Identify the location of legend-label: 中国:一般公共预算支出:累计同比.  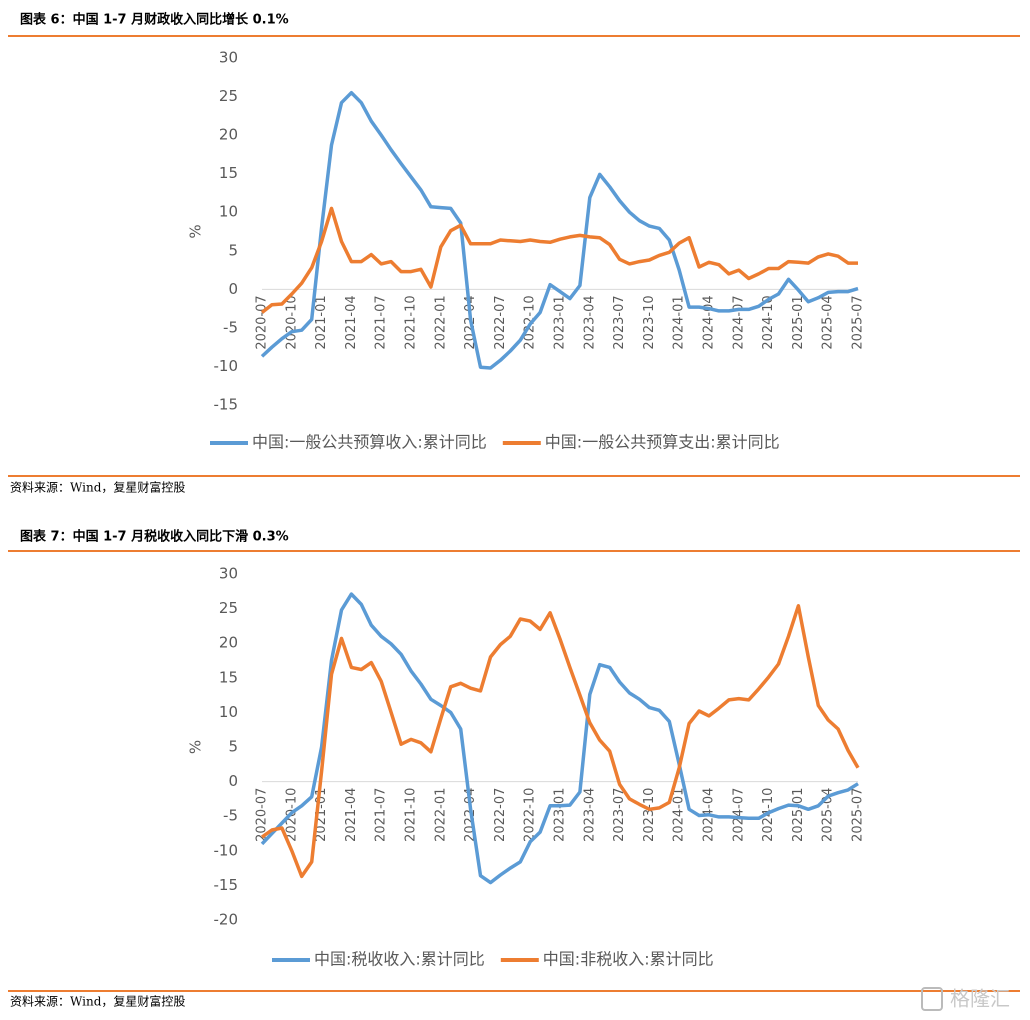
(662, 442).